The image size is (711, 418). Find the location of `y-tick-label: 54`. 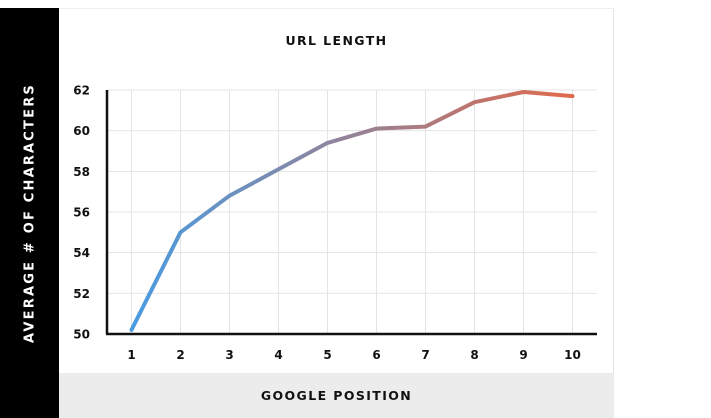

y-tick-label: 54 is located at coordinates (81, 253).